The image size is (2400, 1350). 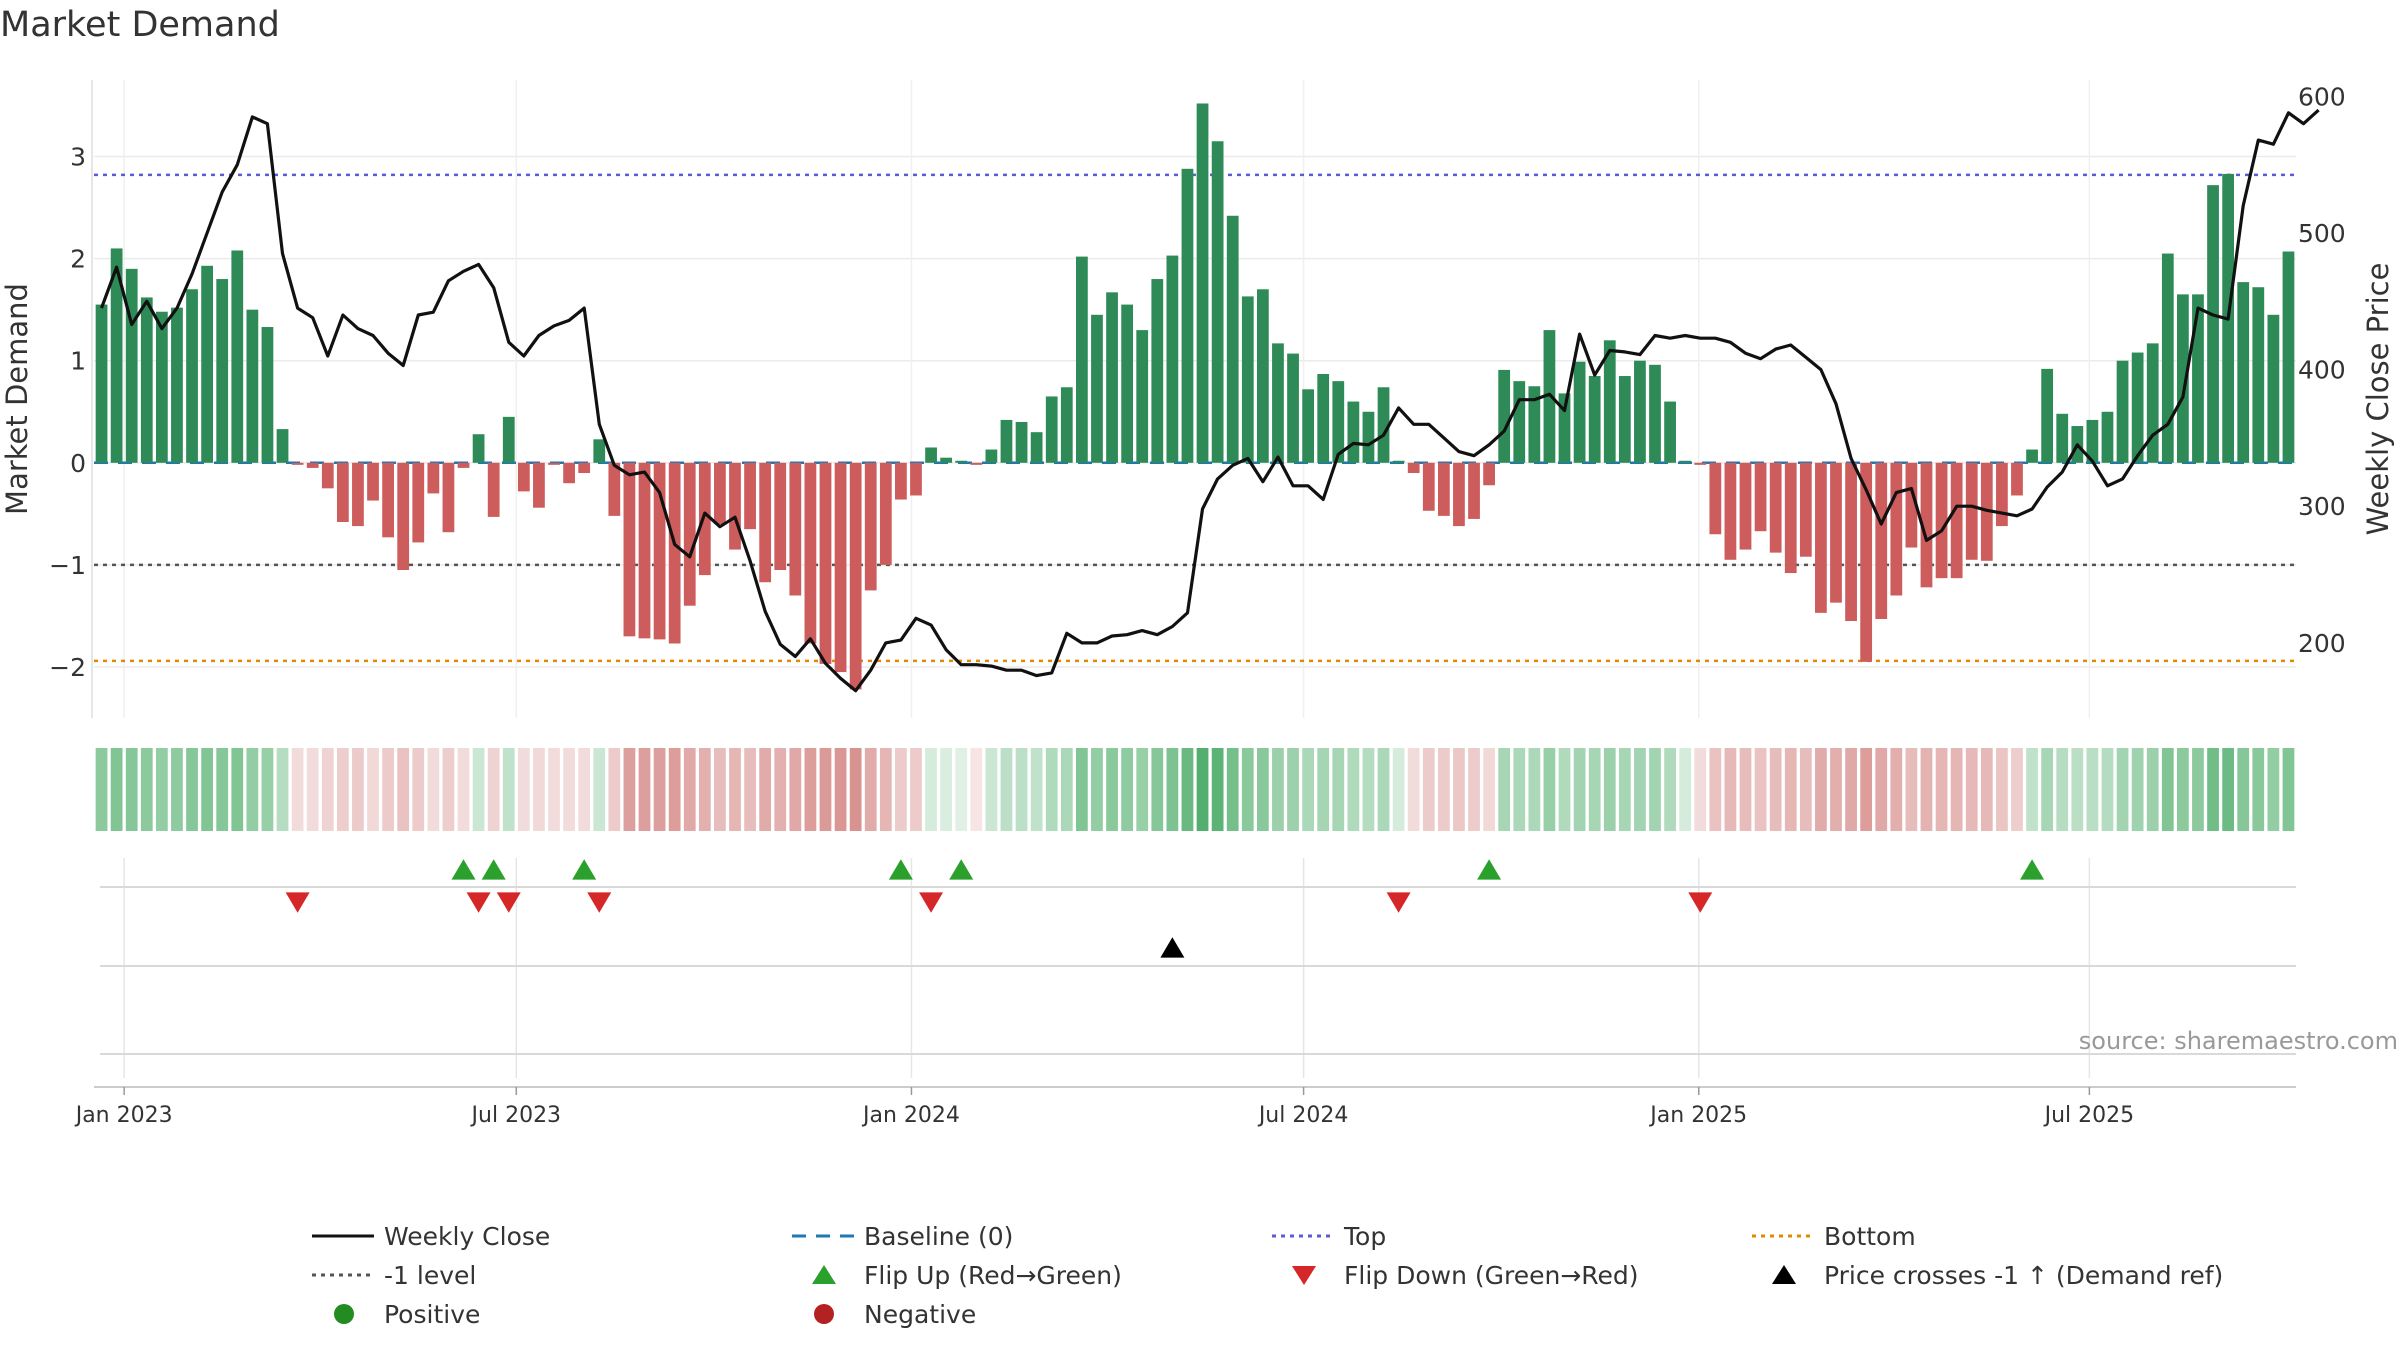 What do you see at coordinates (78, 463) in the screenshot?
I see `y-tick-label: 0` at bounding box center [78, 463].